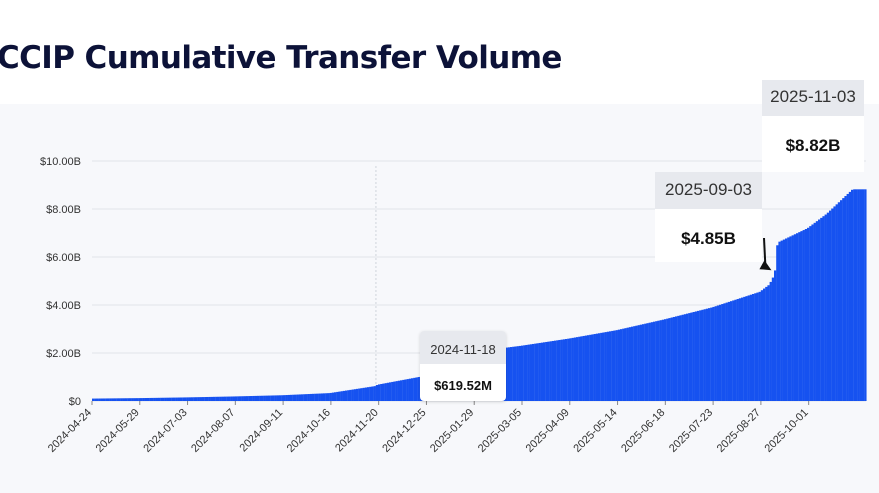 This screenshot has height=493, width=879. What do you see at coordinates (643, 431) in the screenshot?
I see `x-tick-label: 2025-06-18` at bounding box center [643, 431].